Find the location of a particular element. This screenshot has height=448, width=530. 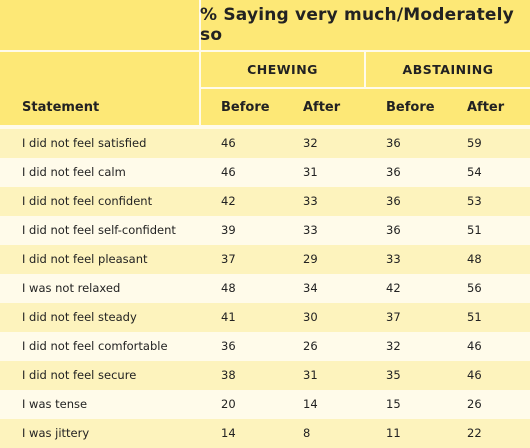

abstaining-after-cell: 54 is located at coordinates (474, 172).